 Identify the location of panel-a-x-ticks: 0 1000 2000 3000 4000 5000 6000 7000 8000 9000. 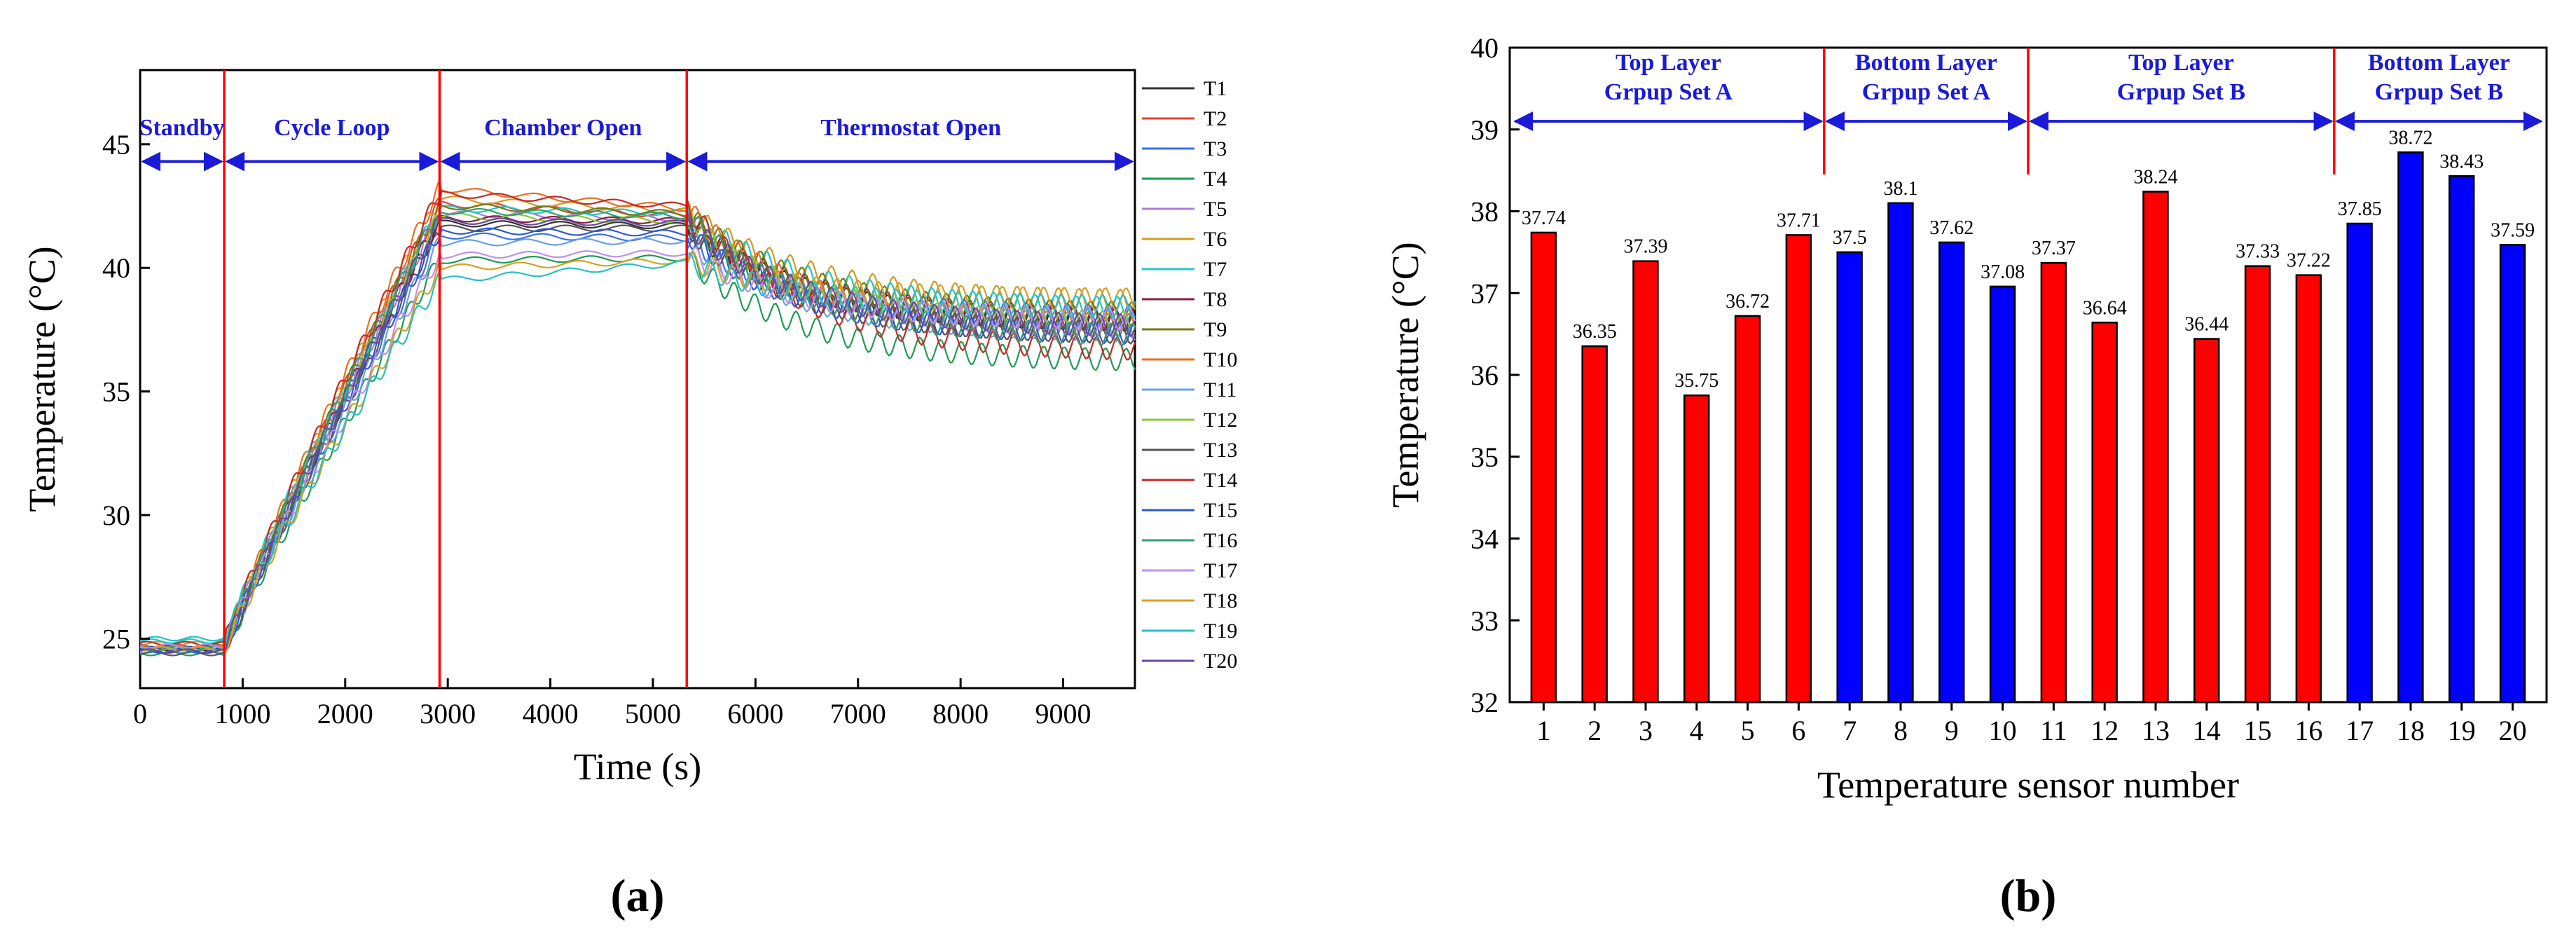
(612, 703).